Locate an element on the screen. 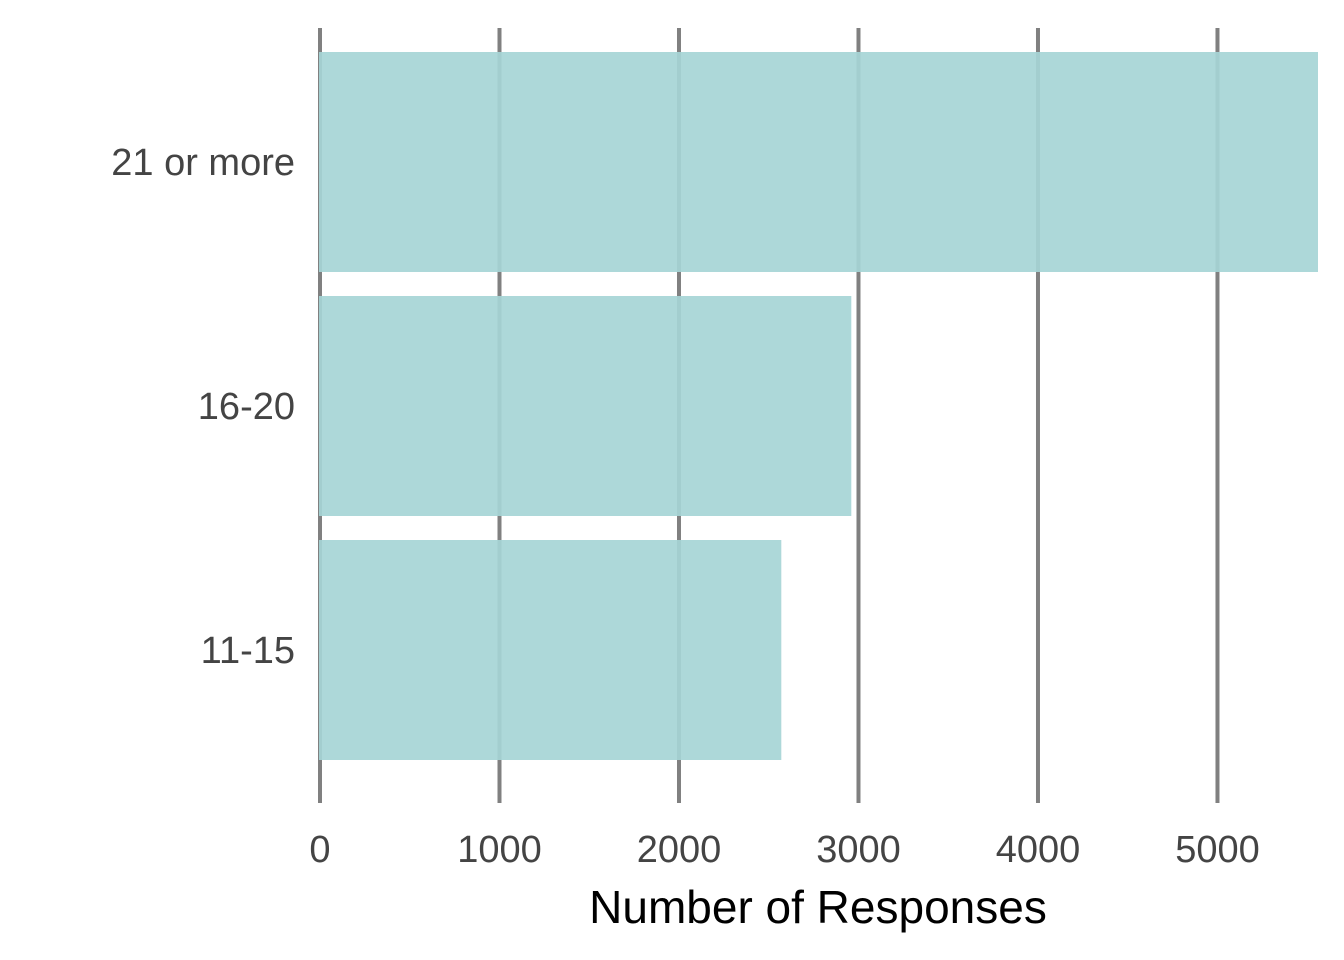  x-tick-label-5000: 5000 is located at coordinates (1217, 850).